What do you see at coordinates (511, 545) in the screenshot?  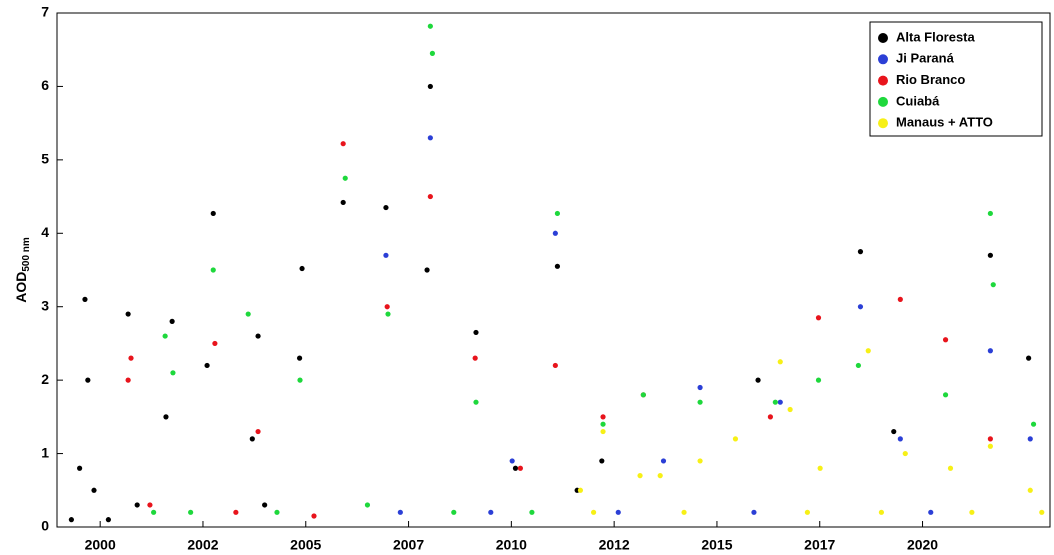 I see `x-tick-label: 2010` at bounding box center [511, 545].